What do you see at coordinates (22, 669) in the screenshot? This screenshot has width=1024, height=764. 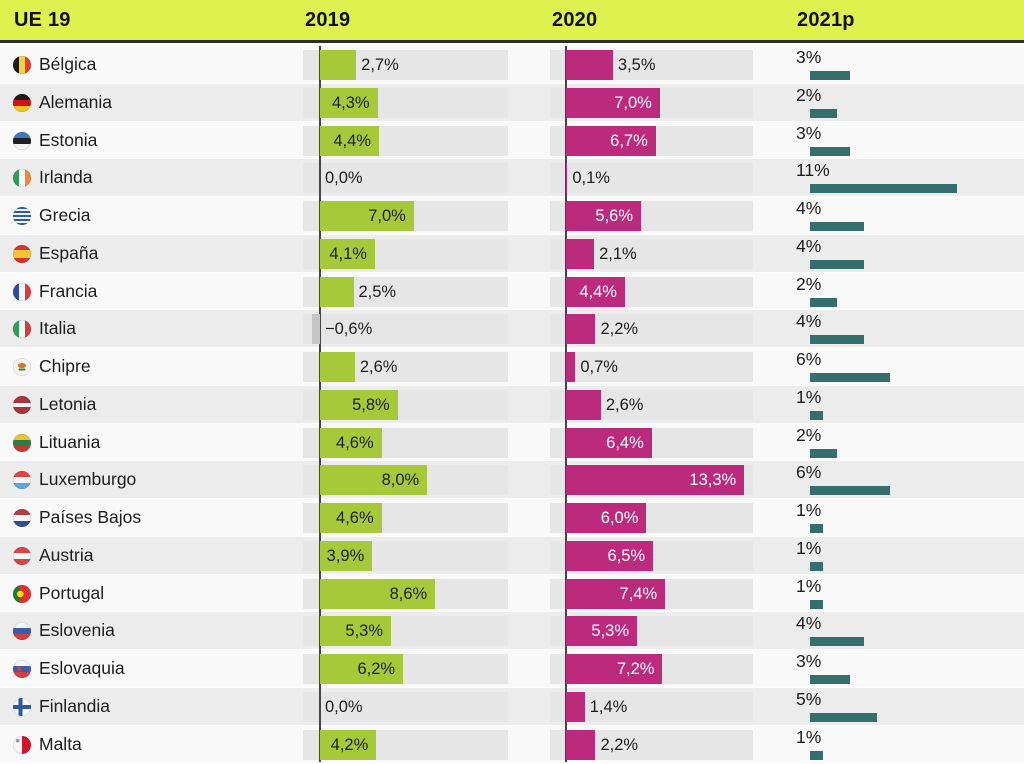 I see `sk-flag-icon` at bounding box center [22, 669].